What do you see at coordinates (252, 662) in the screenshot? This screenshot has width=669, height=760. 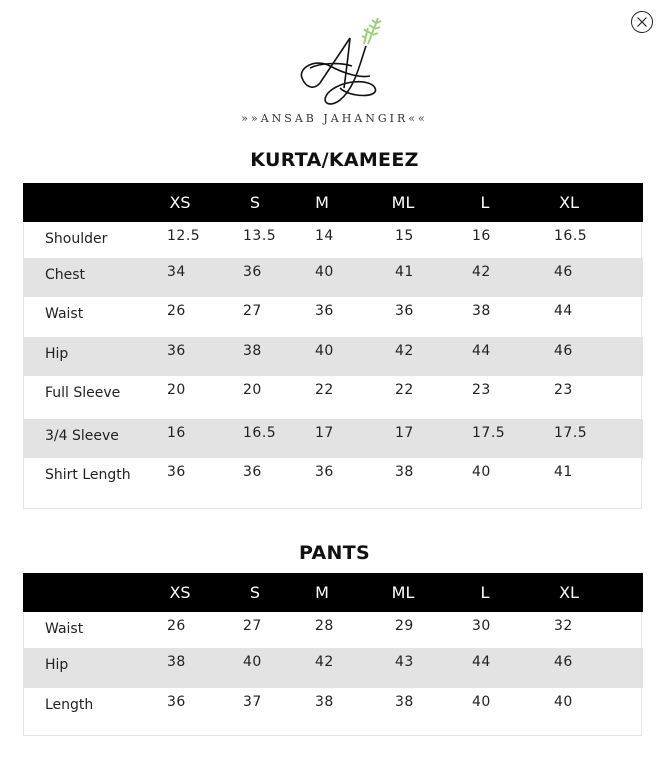 I see `cell-s: 40` at bounding box center [252, 662].